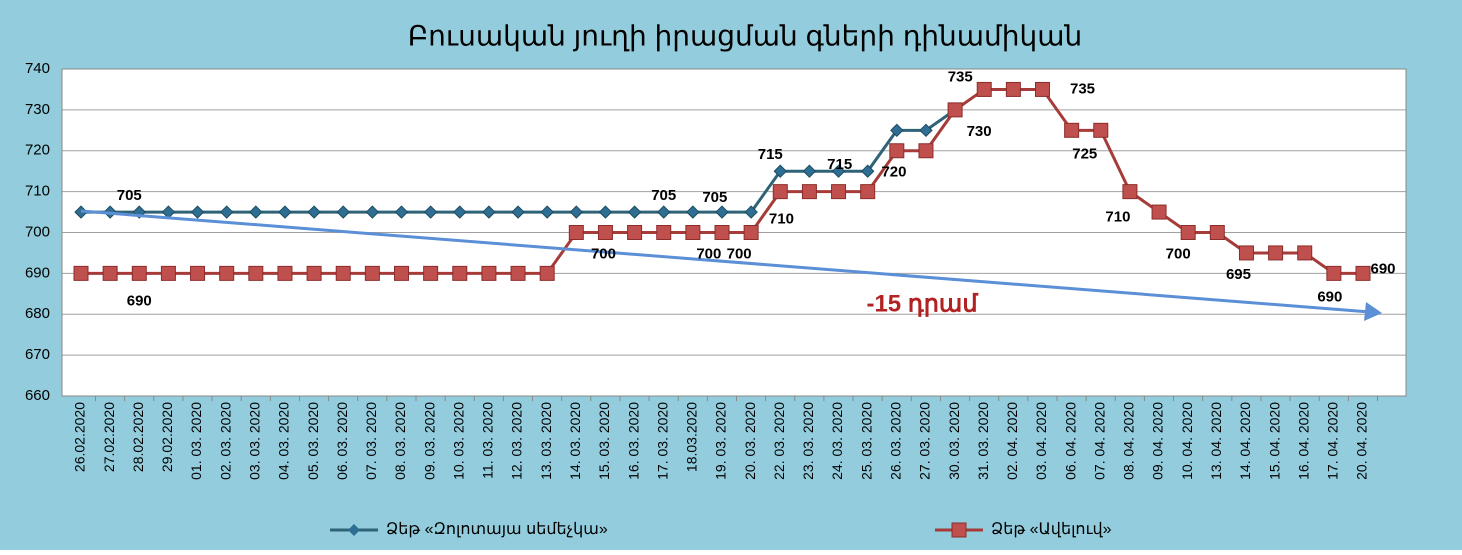  Describe the element at coordinates (129, 195) in the screenshot. I see `data-label: 705` at that location.